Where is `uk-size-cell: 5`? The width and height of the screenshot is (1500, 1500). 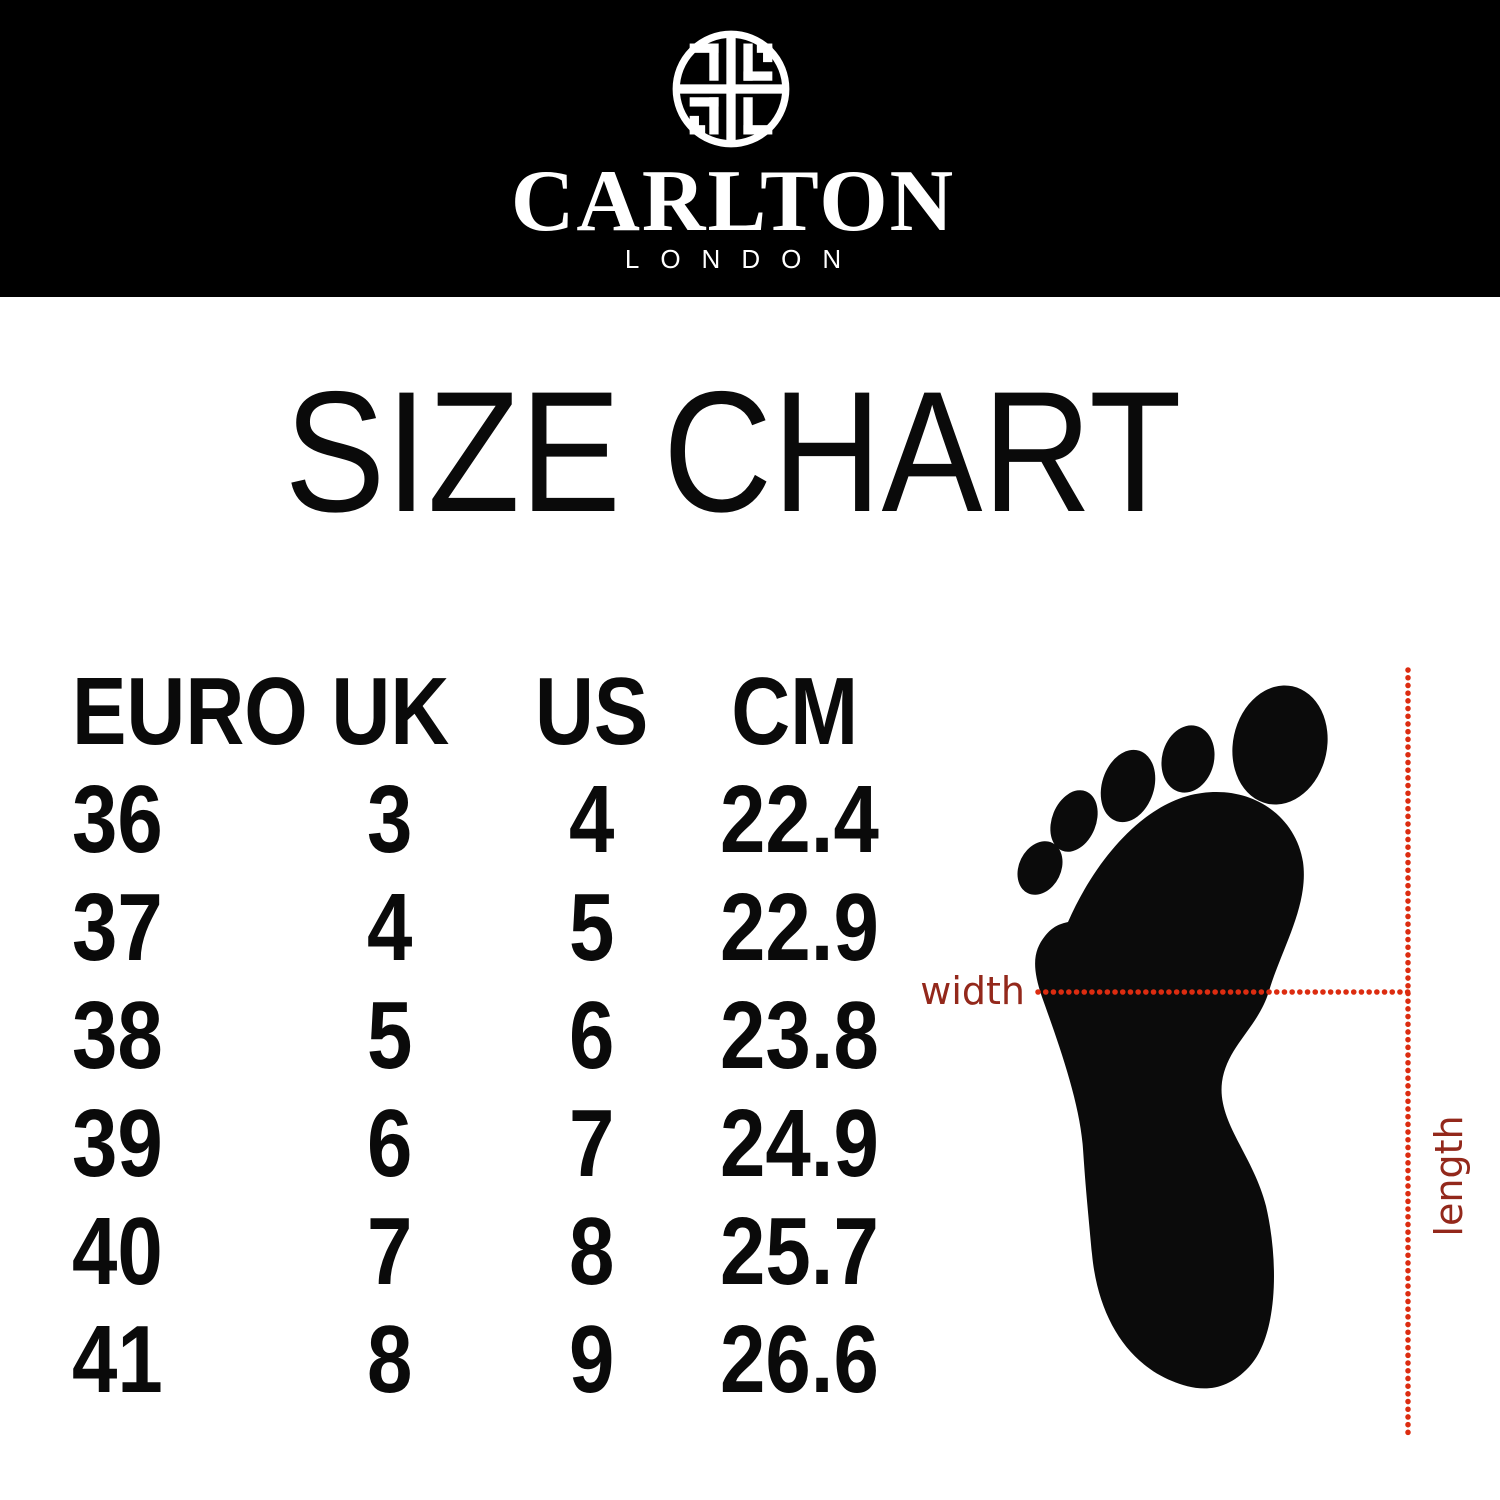 uk-size-cell: 5 is located at coordinates (390, 1035).